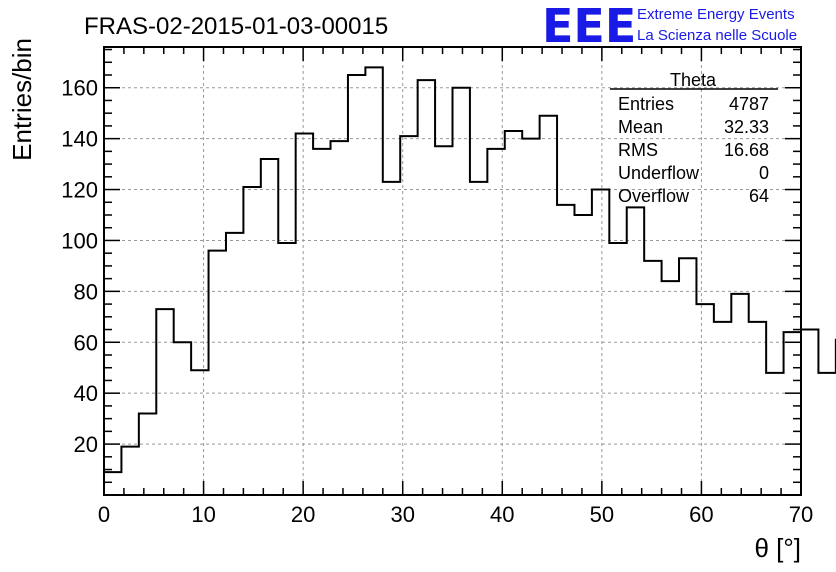 This screenshot has height=572, width=836. What do you see at coordinates (659, 173) in the screenshot?
I see `stats-label: Underflow` at bounding box center [659, 173].